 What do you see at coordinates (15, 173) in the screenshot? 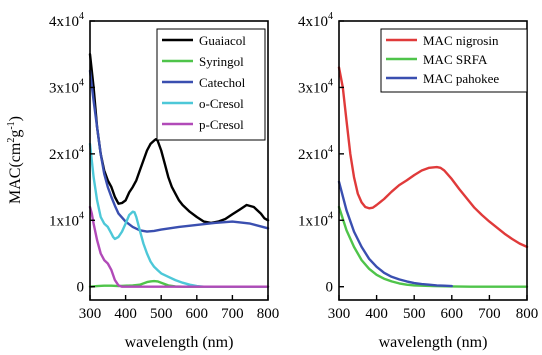
I see `y-axis-label-main: MAC(cm` at bounding box center [15, 173].